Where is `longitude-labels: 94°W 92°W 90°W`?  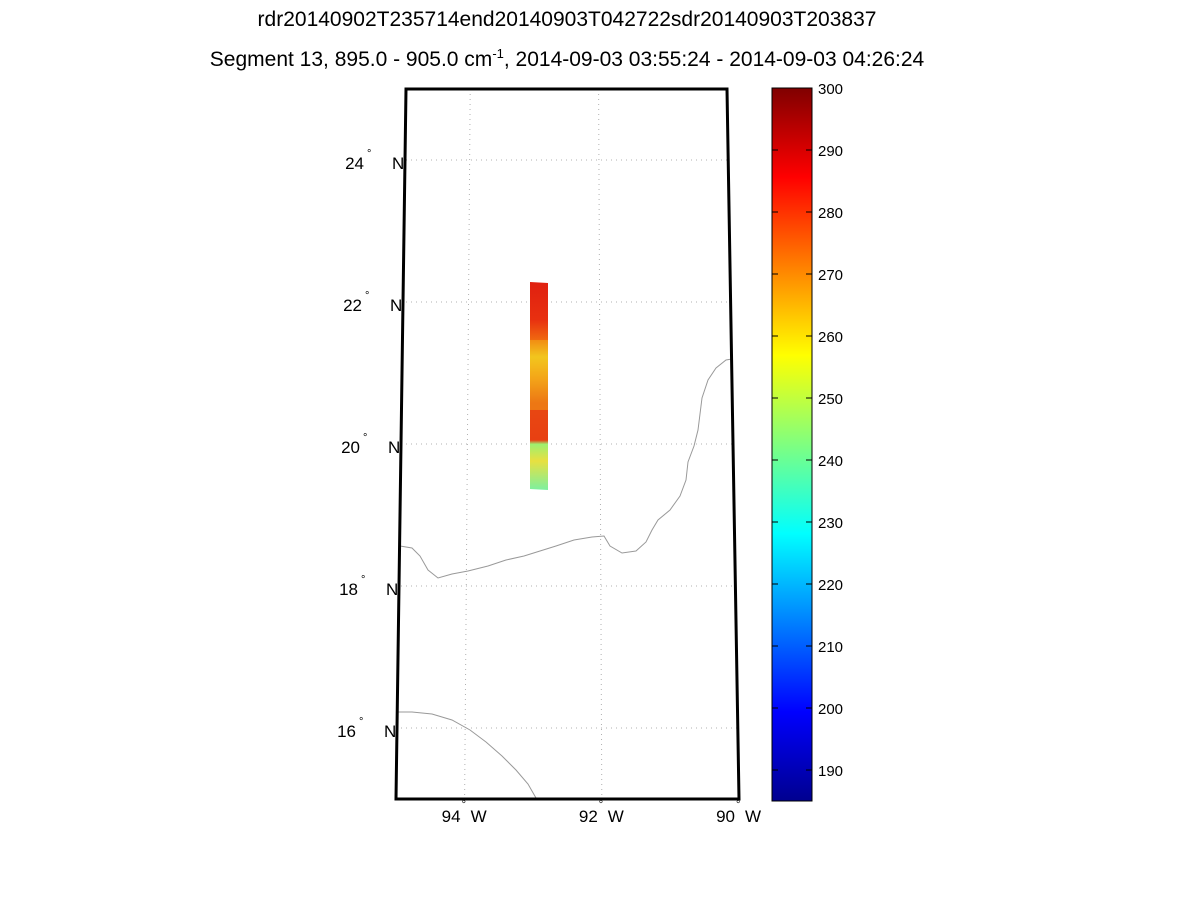 longitude-labels: 94°W 92°W 90°W is located at coordinates (601, 812).